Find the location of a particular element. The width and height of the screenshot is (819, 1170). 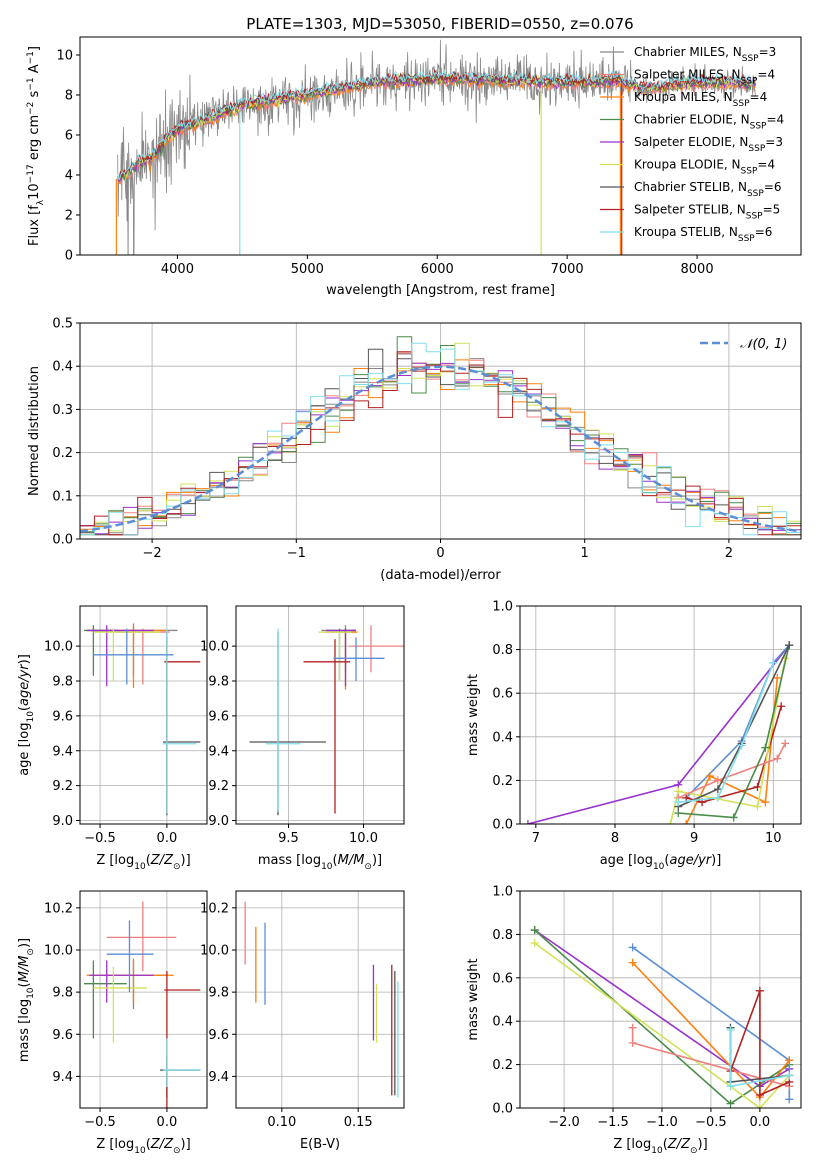

x-tick-label: −1.5 is located at coordinates (613, 1122).